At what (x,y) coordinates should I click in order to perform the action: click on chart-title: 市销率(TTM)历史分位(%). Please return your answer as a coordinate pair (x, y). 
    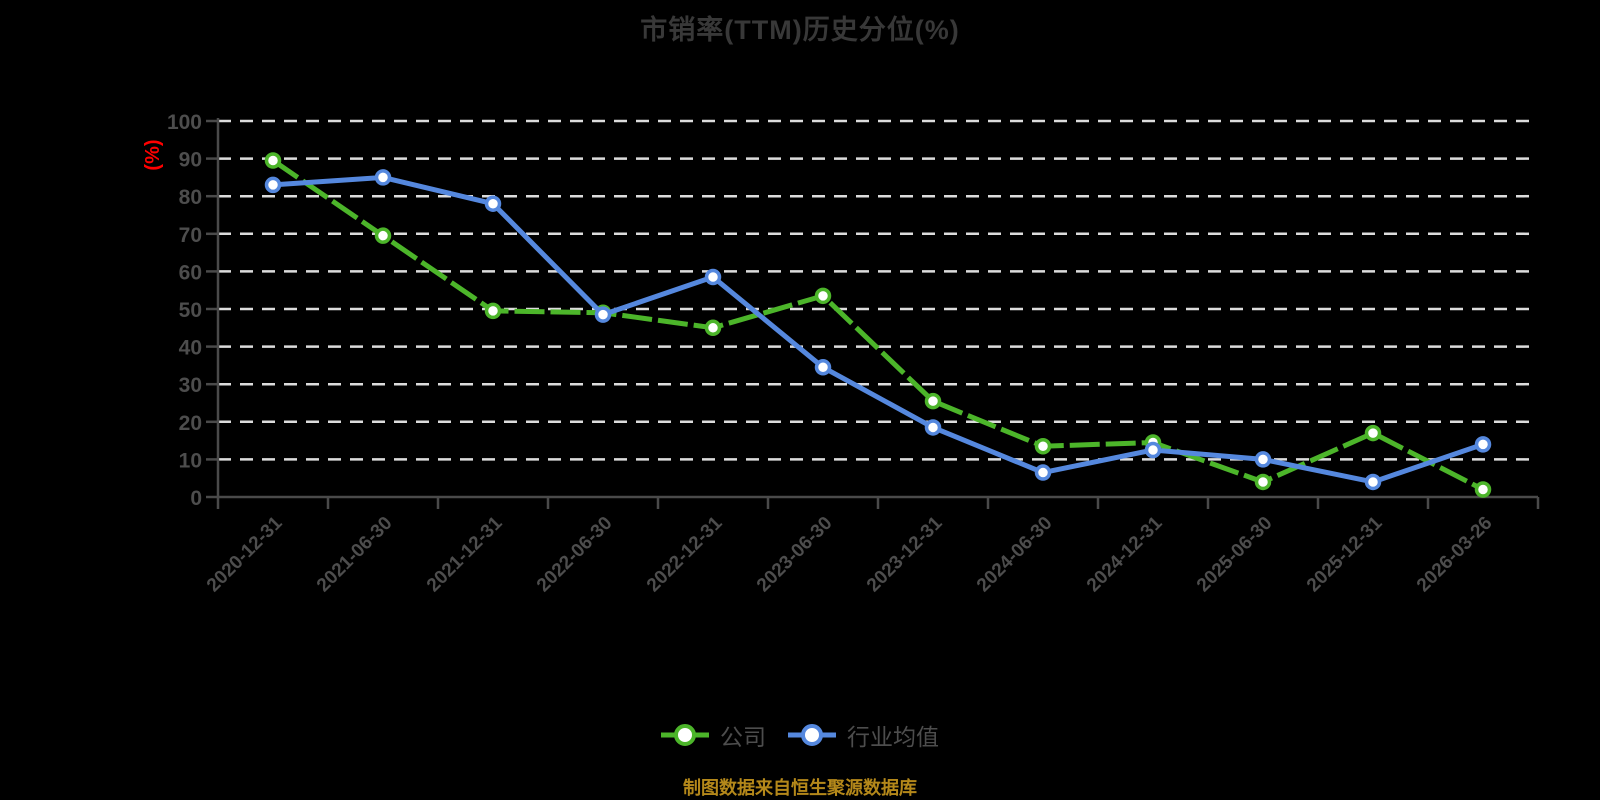
    Looking at the image, I should click on (800, 30).